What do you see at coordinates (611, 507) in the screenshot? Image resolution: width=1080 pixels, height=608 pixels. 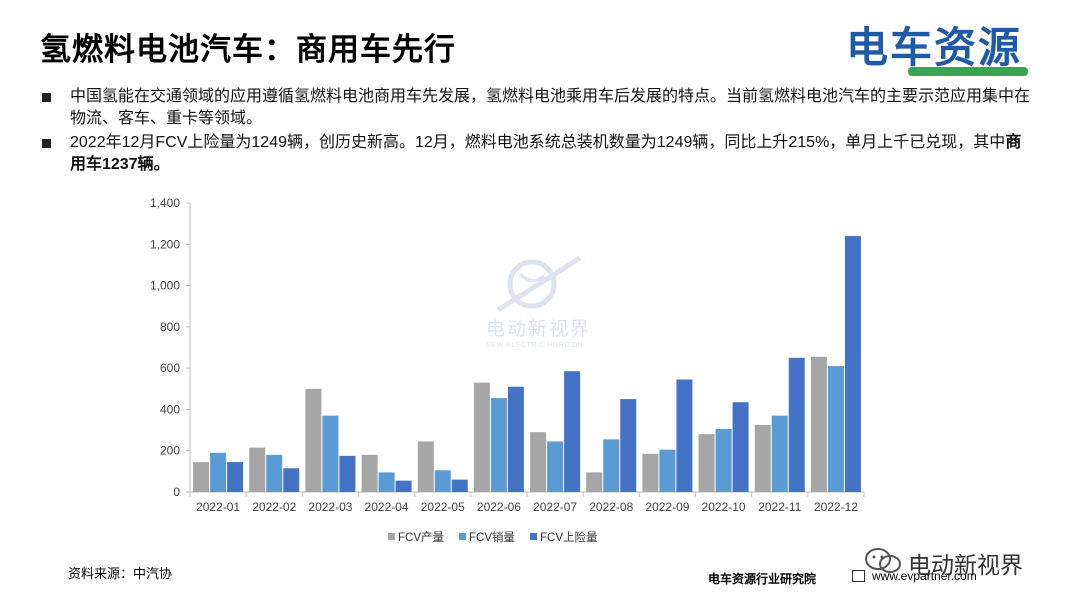 I see `x-tick-label: 2022-08` at bounding box center [611, 507].